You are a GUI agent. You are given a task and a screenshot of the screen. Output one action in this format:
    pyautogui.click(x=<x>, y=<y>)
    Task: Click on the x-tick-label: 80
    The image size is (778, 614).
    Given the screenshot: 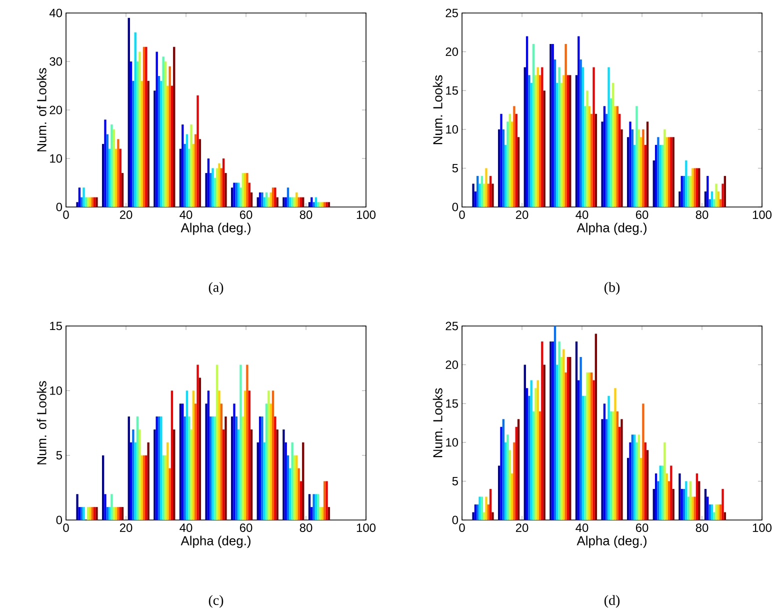 What is the action you would take?
    pyautogui.click(x=306, y=528)
    